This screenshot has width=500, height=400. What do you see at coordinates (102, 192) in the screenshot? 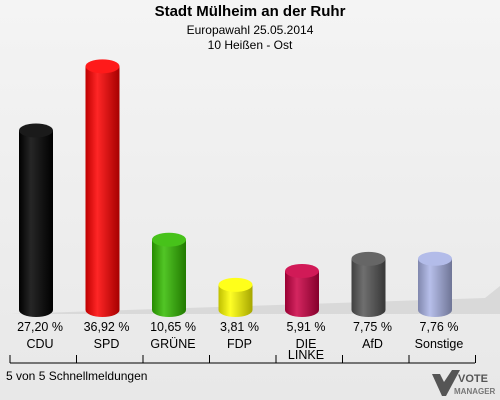
I see `bar-body-spd` at bounding box center [102, 192].